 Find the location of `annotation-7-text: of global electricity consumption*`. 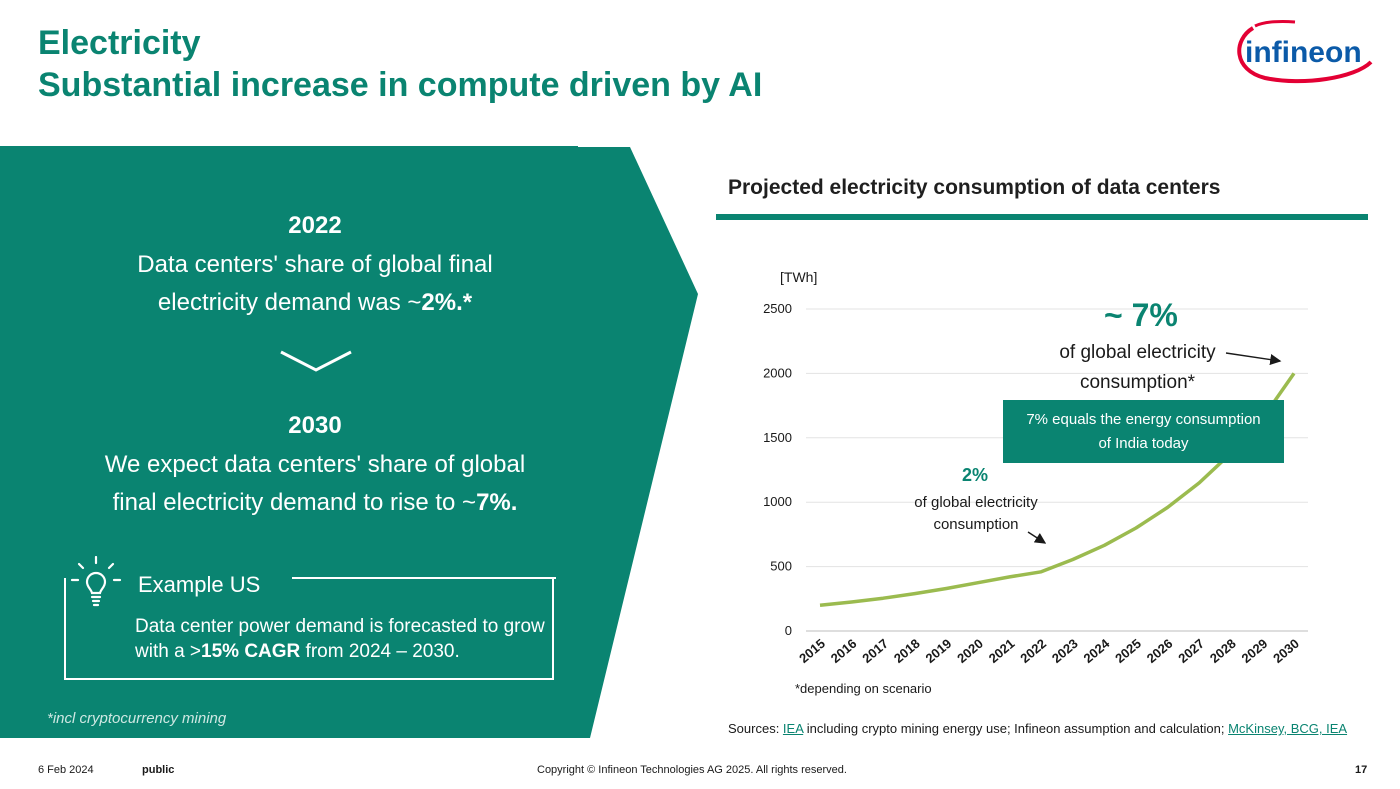

annotation-7-text: of global electricity consumption* is located at coordinates (1137, 368).